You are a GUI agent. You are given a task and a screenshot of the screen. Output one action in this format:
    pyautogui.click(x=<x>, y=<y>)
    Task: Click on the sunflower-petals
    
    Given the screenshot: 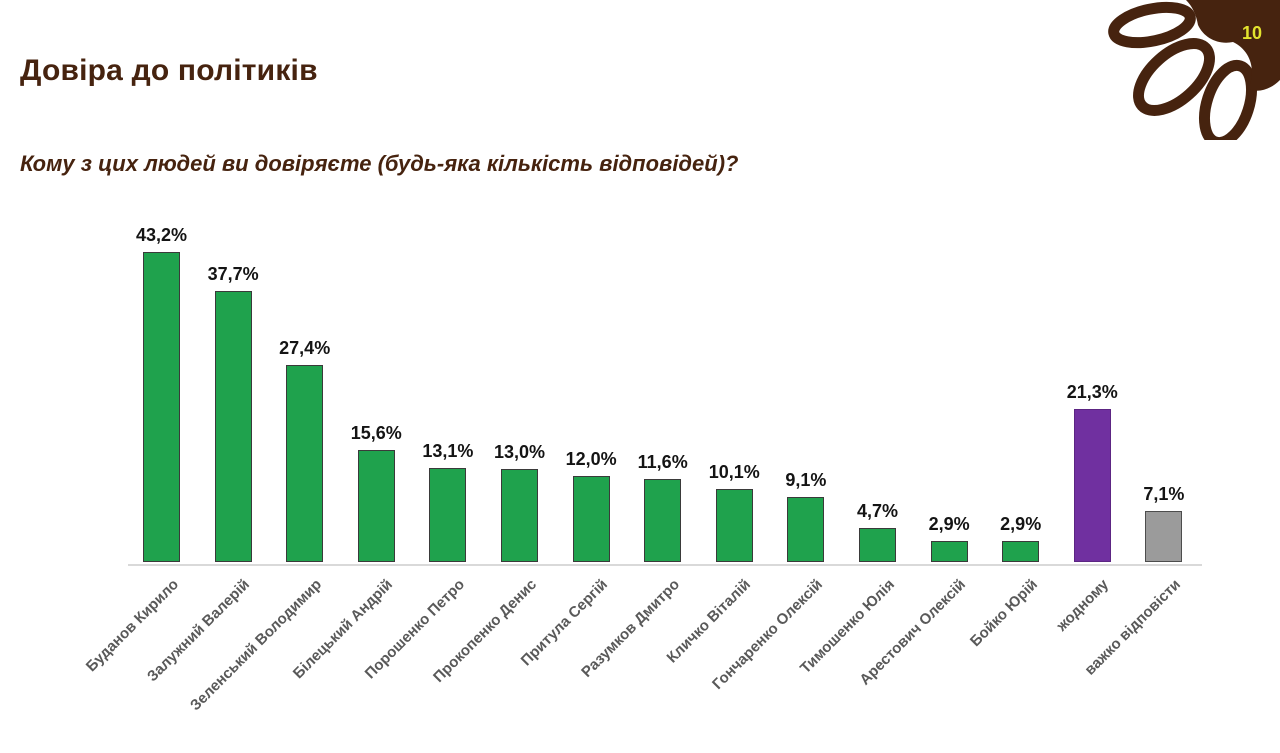 What is the action you would take?
    pyautogui.click(x=1194, y=70)
    